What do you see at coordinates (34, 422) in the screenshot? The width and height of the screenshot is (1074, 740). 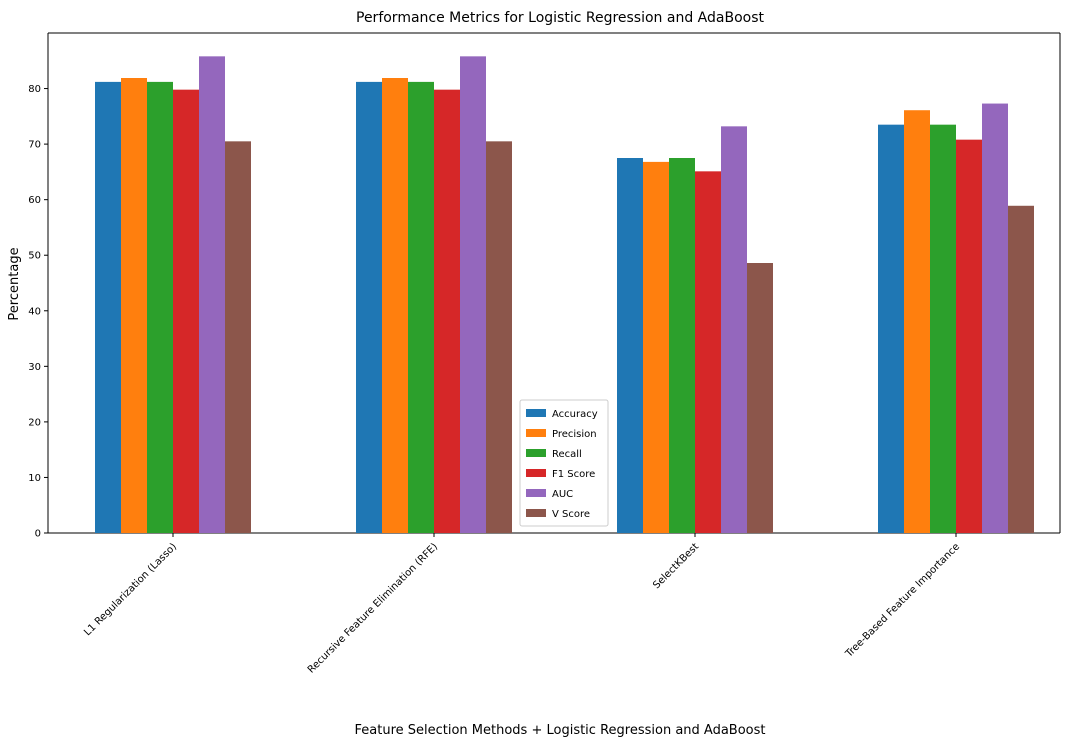 I see `y-tick-label: 20` at bounding box center [34, 422].